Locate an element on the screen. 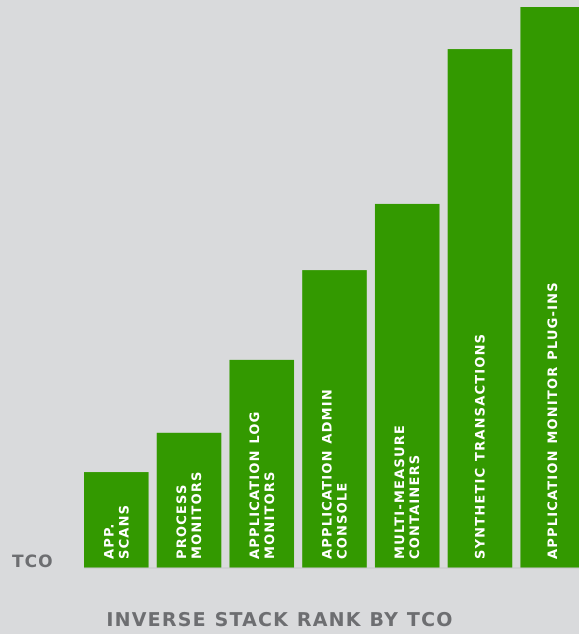  x-tick-label: SYNTHETIC TRANSACTIONS is located at coordinates (480, 445).